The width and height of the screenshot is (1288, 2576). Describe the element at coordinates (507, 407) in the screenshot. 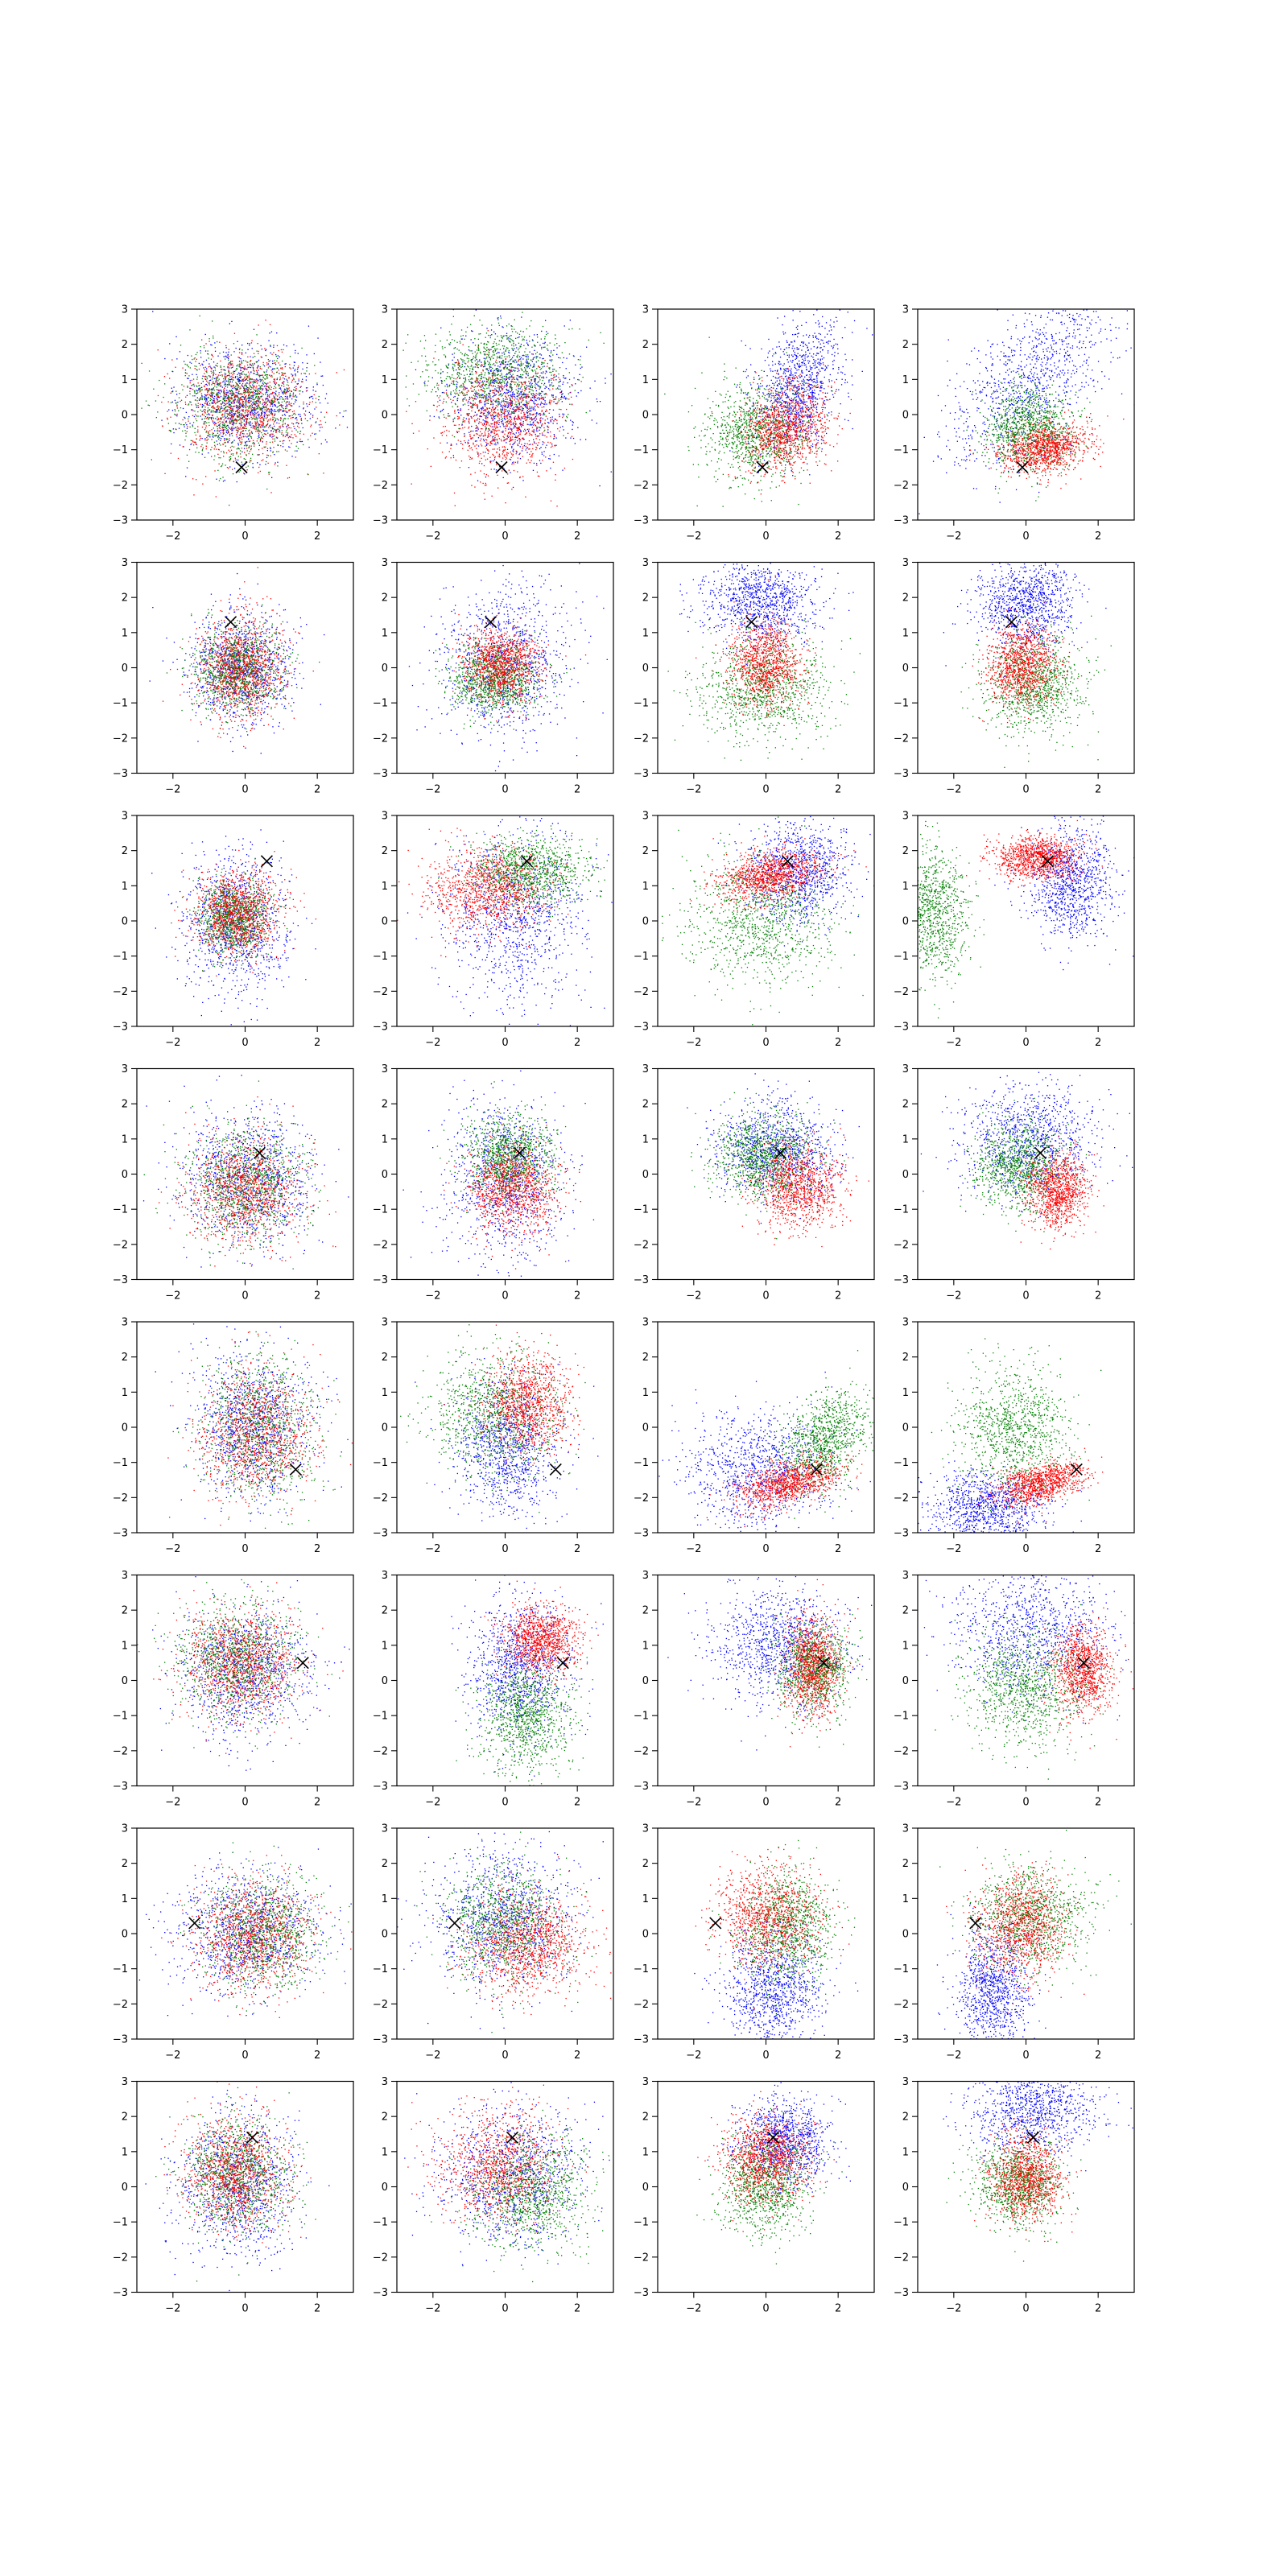

I see `scatter-points` at that location.